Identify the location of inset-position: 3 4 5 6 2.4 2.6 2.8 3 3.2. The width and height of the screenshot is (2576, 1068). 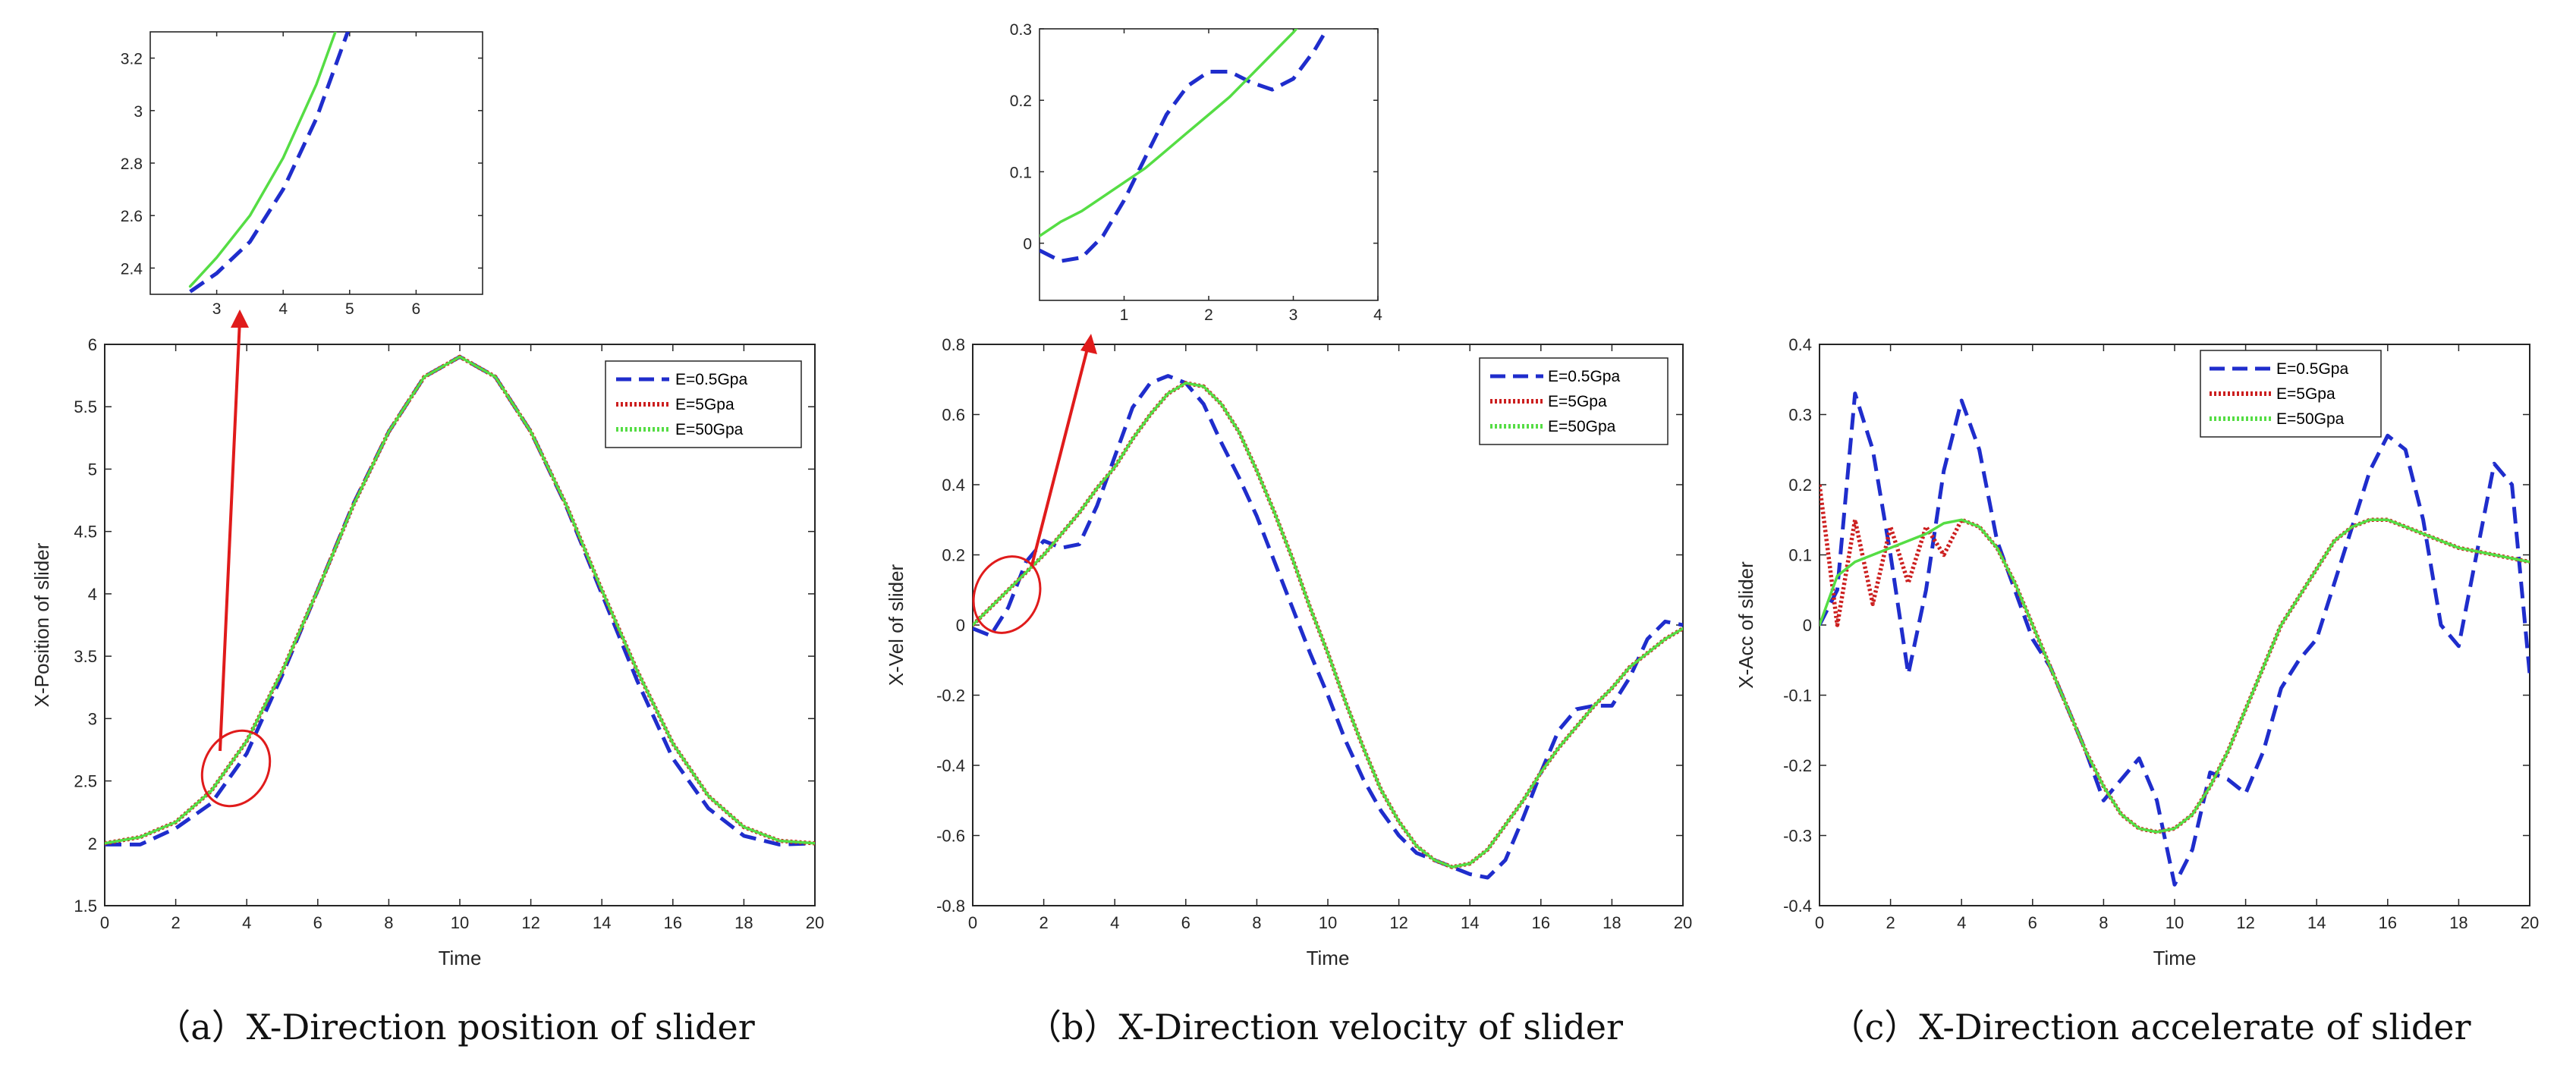
(302, 174).